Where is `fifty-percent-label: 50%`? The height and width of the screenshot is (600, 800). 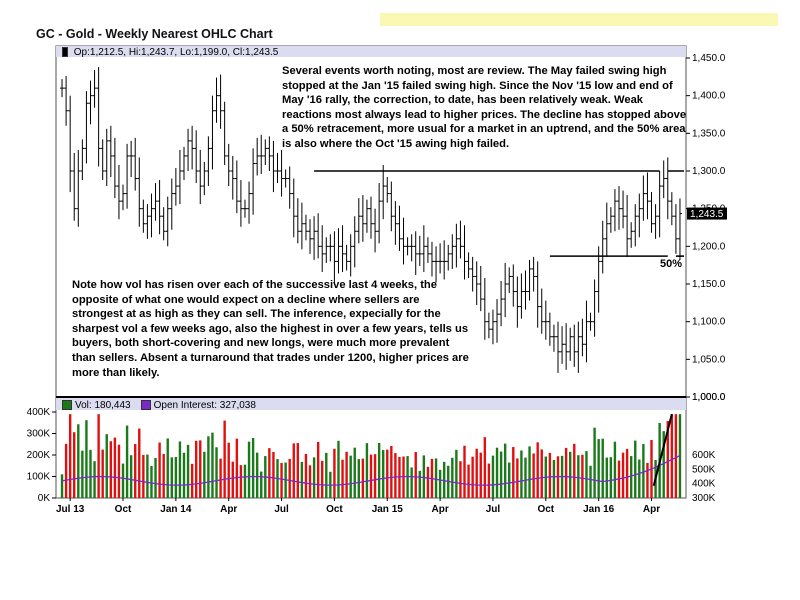
fifty-percent-label: 50% is located at coordinates (671, 264).